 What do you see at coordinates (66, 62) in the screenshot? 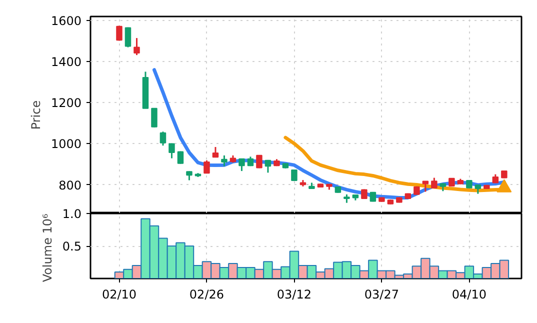
I see `y-tick-label: 1400` at bounding box center [66, 62].